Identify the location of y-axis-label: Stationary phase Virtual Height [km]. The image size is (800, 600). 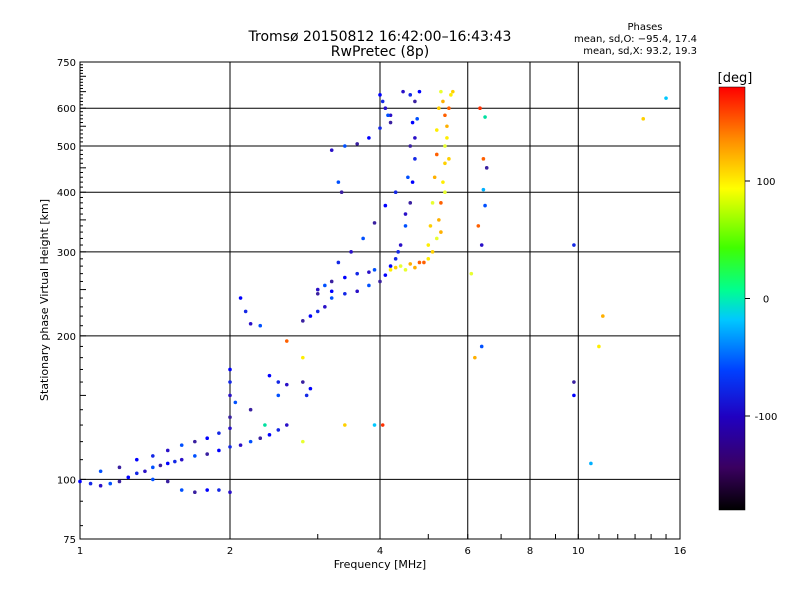
(44, 300).